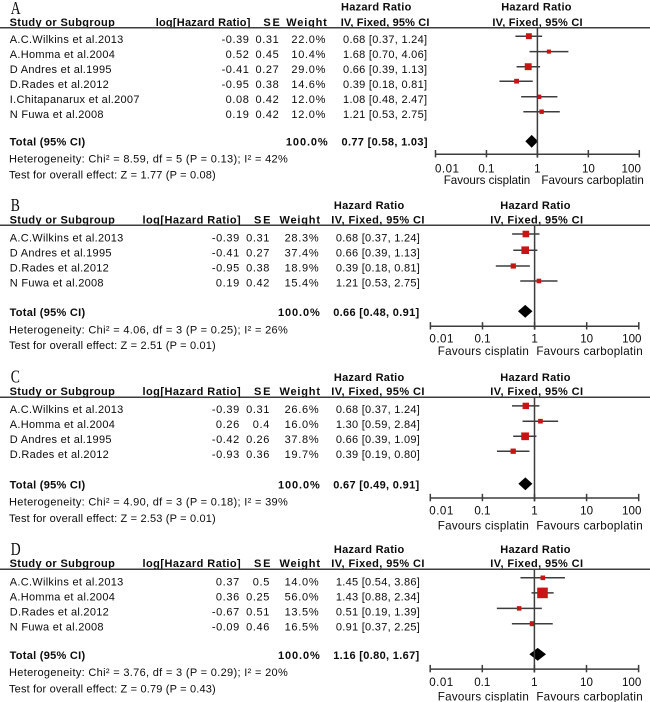 The height and width of the screenshot is (702, 650). What do you see at coordinates (75, 100) in the screenshot?
I see `svg-text: I.Chitapanarux et al.2007` at bounding box center [75, 100].